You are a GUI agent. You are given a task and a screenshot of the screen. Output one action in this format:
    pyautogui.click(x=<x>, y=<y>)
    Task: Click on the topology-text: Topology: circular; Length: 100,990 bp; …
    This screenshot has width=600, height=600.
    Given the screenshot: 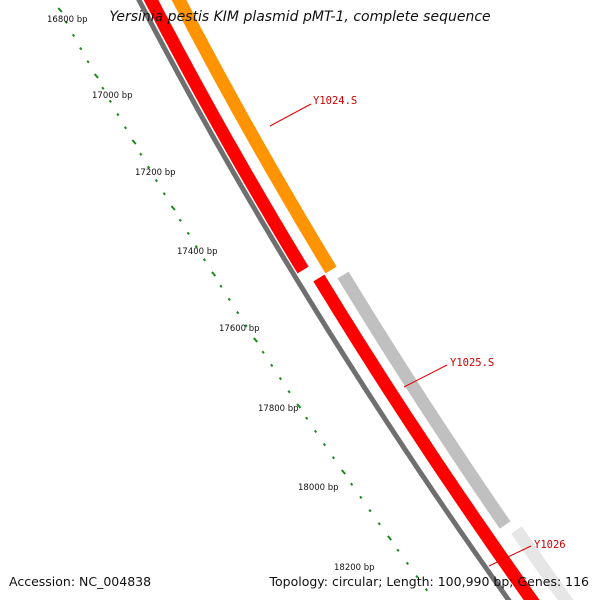 What is the action you would take?
    pyautogui.click(x=429, y=581)
    